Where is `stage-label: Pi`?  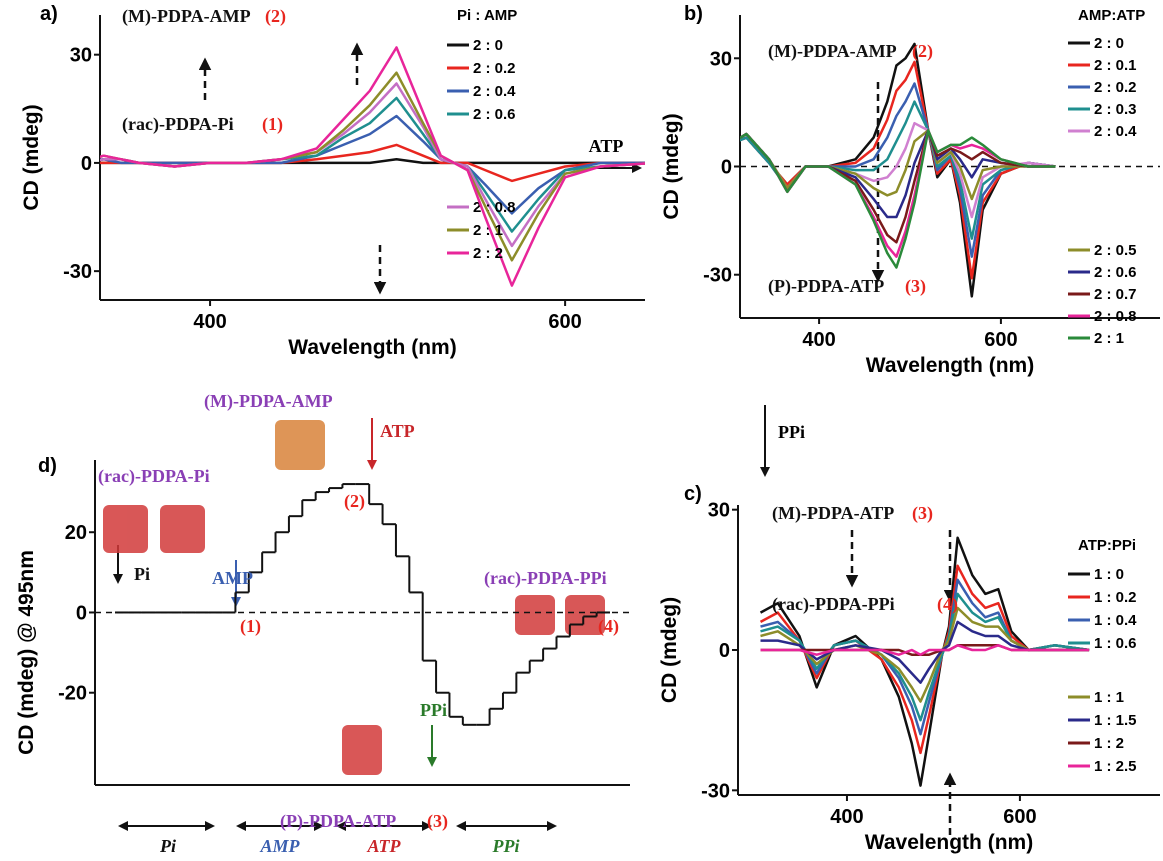
stage-label: Pi is located at coordinates (167, 846).